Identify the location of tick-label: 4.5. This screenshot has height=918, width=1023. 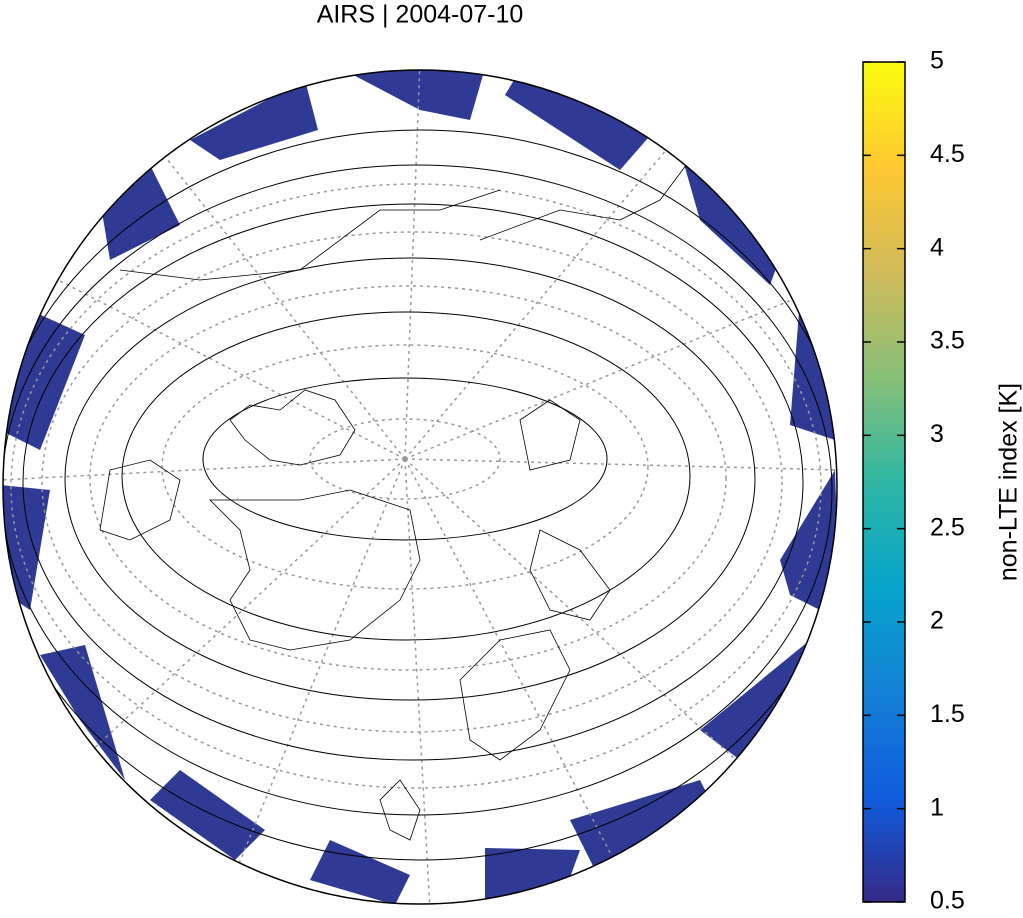
(947, 154).